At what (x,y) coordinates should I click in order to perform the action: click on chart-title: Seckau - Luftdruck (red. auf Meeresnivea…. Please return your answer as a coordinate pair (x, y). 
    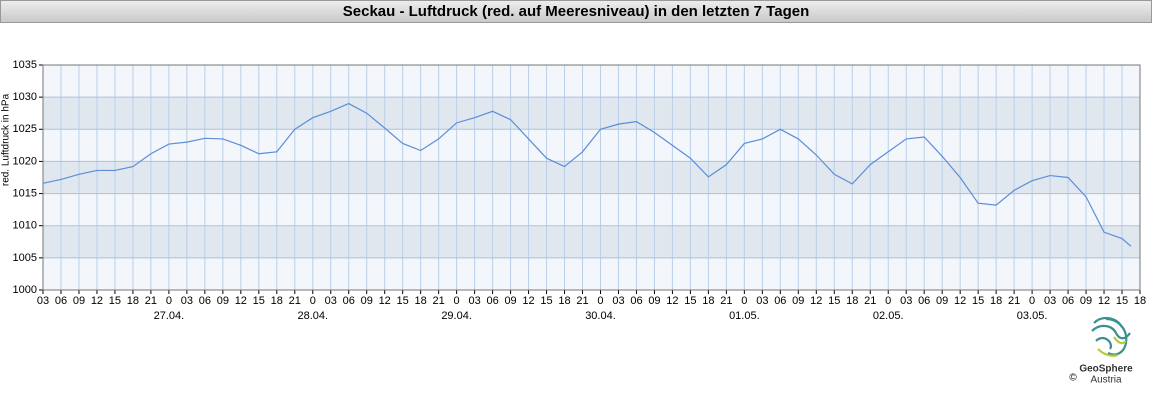
    Looking at the image, I should click on (576, 11).